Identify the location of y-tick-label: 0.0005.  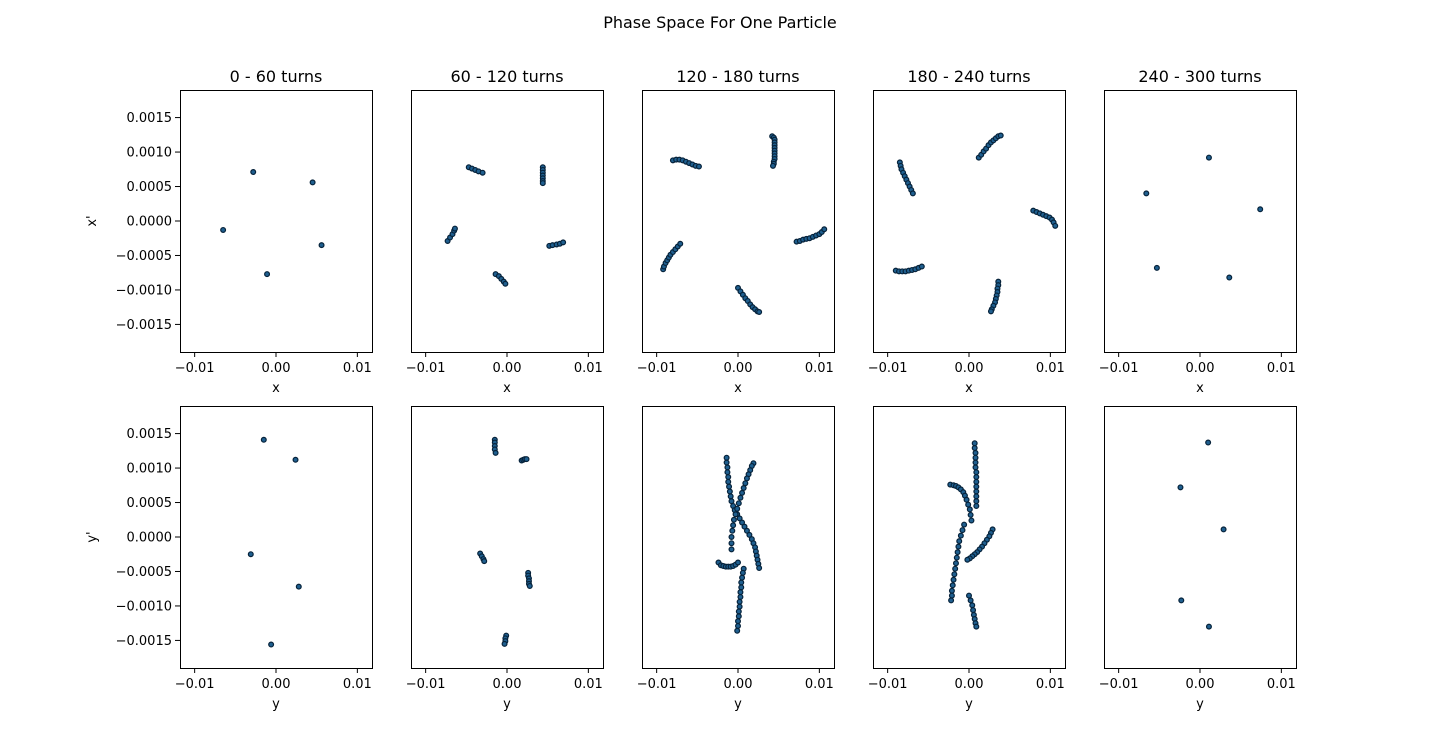
(150, 187).